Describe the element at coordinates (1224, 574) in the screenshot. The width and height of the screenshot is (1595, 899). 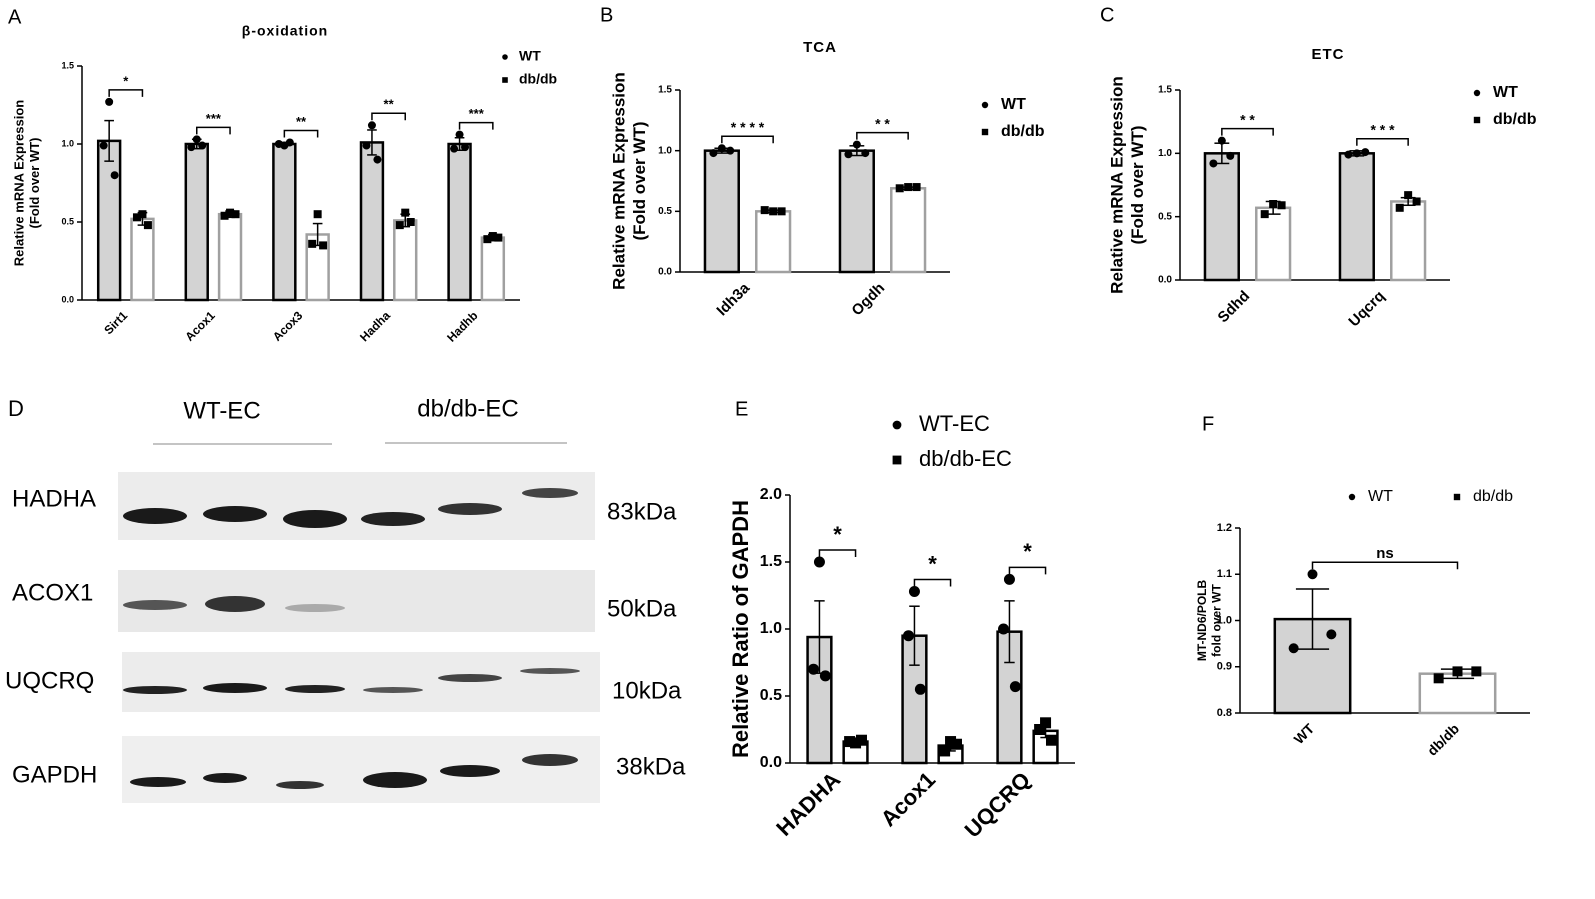
I see `y-tick-label: 1.1` at that location.